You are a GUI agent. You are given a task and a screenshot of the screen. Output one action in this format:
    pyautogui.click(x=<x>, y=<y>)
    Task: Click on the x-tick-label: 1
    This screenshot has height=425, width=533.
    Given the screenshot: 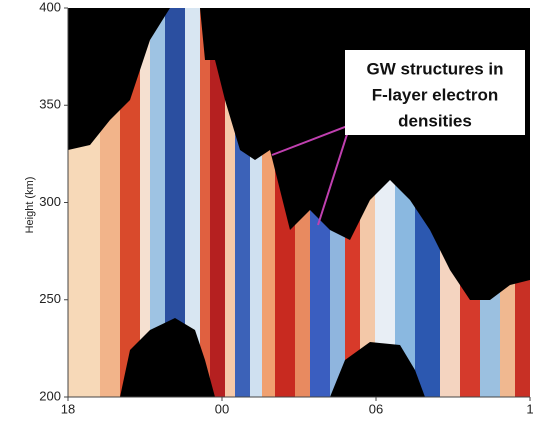 What is the action you would take?
    pyautogui.click(x=529, y=408)
    